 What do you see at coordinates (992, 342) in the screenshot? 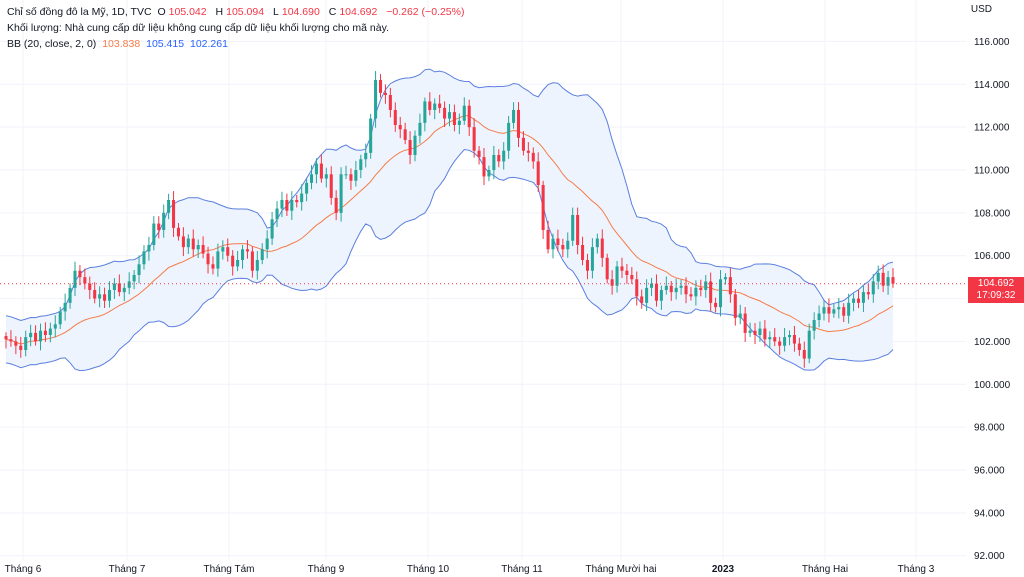
I see `y-tick-label: 102.000` at bounding box center [992, 342].